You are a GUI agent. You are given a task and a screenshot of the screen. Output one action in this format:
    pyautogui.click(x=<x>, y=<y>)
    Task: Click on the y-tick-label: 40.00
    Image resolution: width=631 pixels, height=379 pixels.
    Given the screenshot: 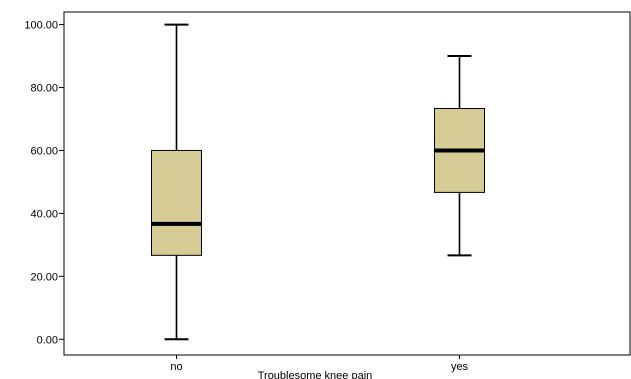 What is the action you would take?
    pyautogui.click(x=44, y=214)
    